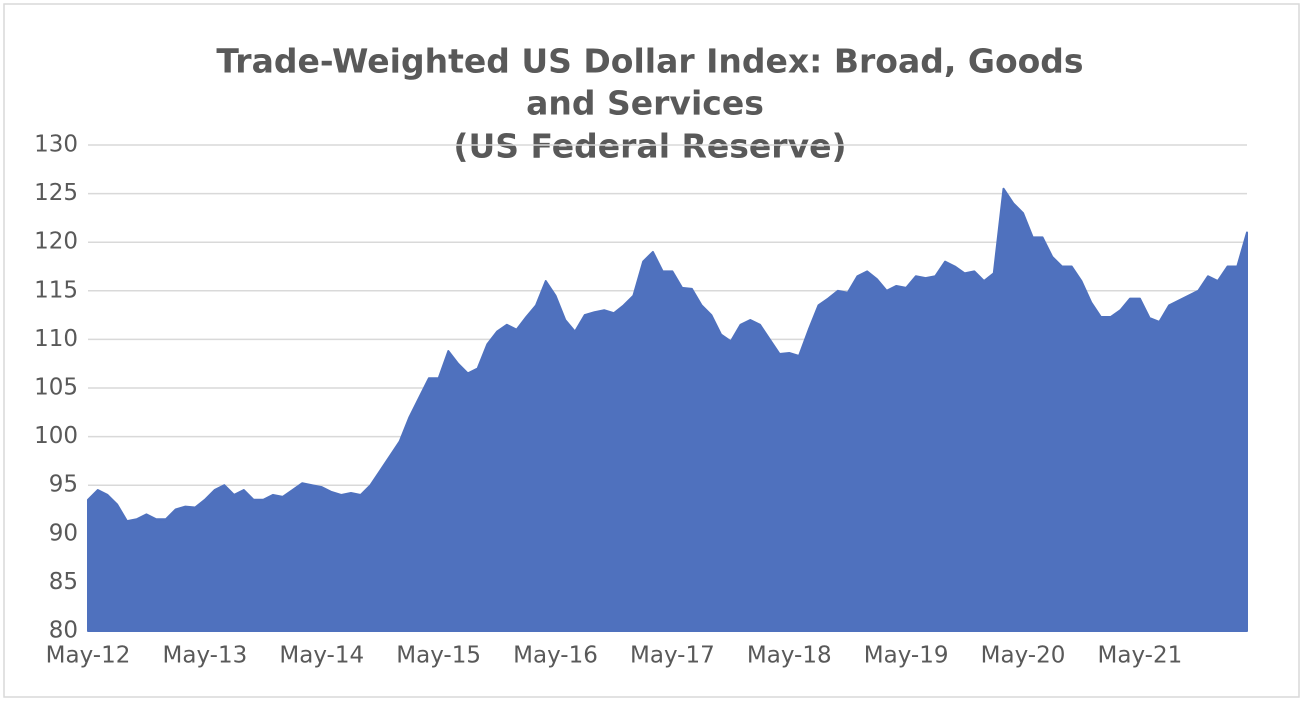 This screenshot has height=706, width=1304. I want to click on x-tick-label: May-19, so click(906, 656).